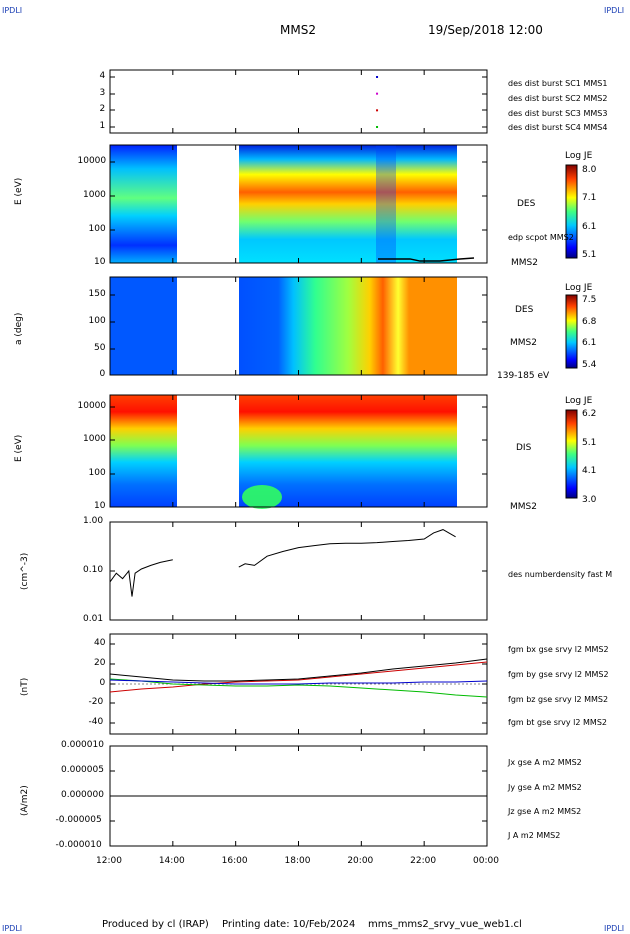 The width and height of the screenshot is (630, 934). What do you see at coordinates (19, 328) in the screenshot?
I see `des-pitch-ylabel: a (deg)` at bounding box center [19, 328].